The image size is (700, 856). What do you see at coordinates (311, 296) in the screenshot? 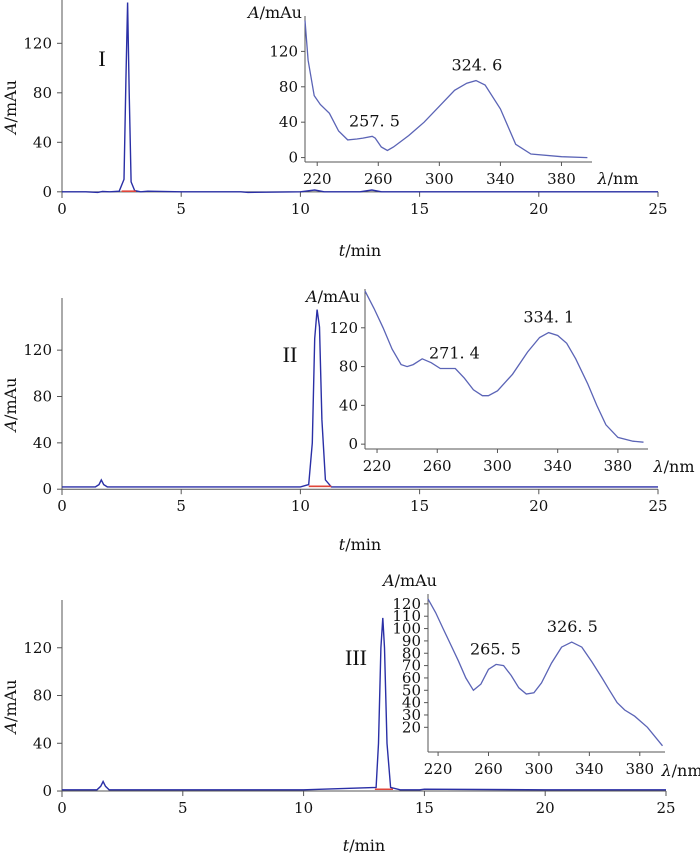
I see `inset-y-axis-title-var: A` at bounding box center [311, 296].